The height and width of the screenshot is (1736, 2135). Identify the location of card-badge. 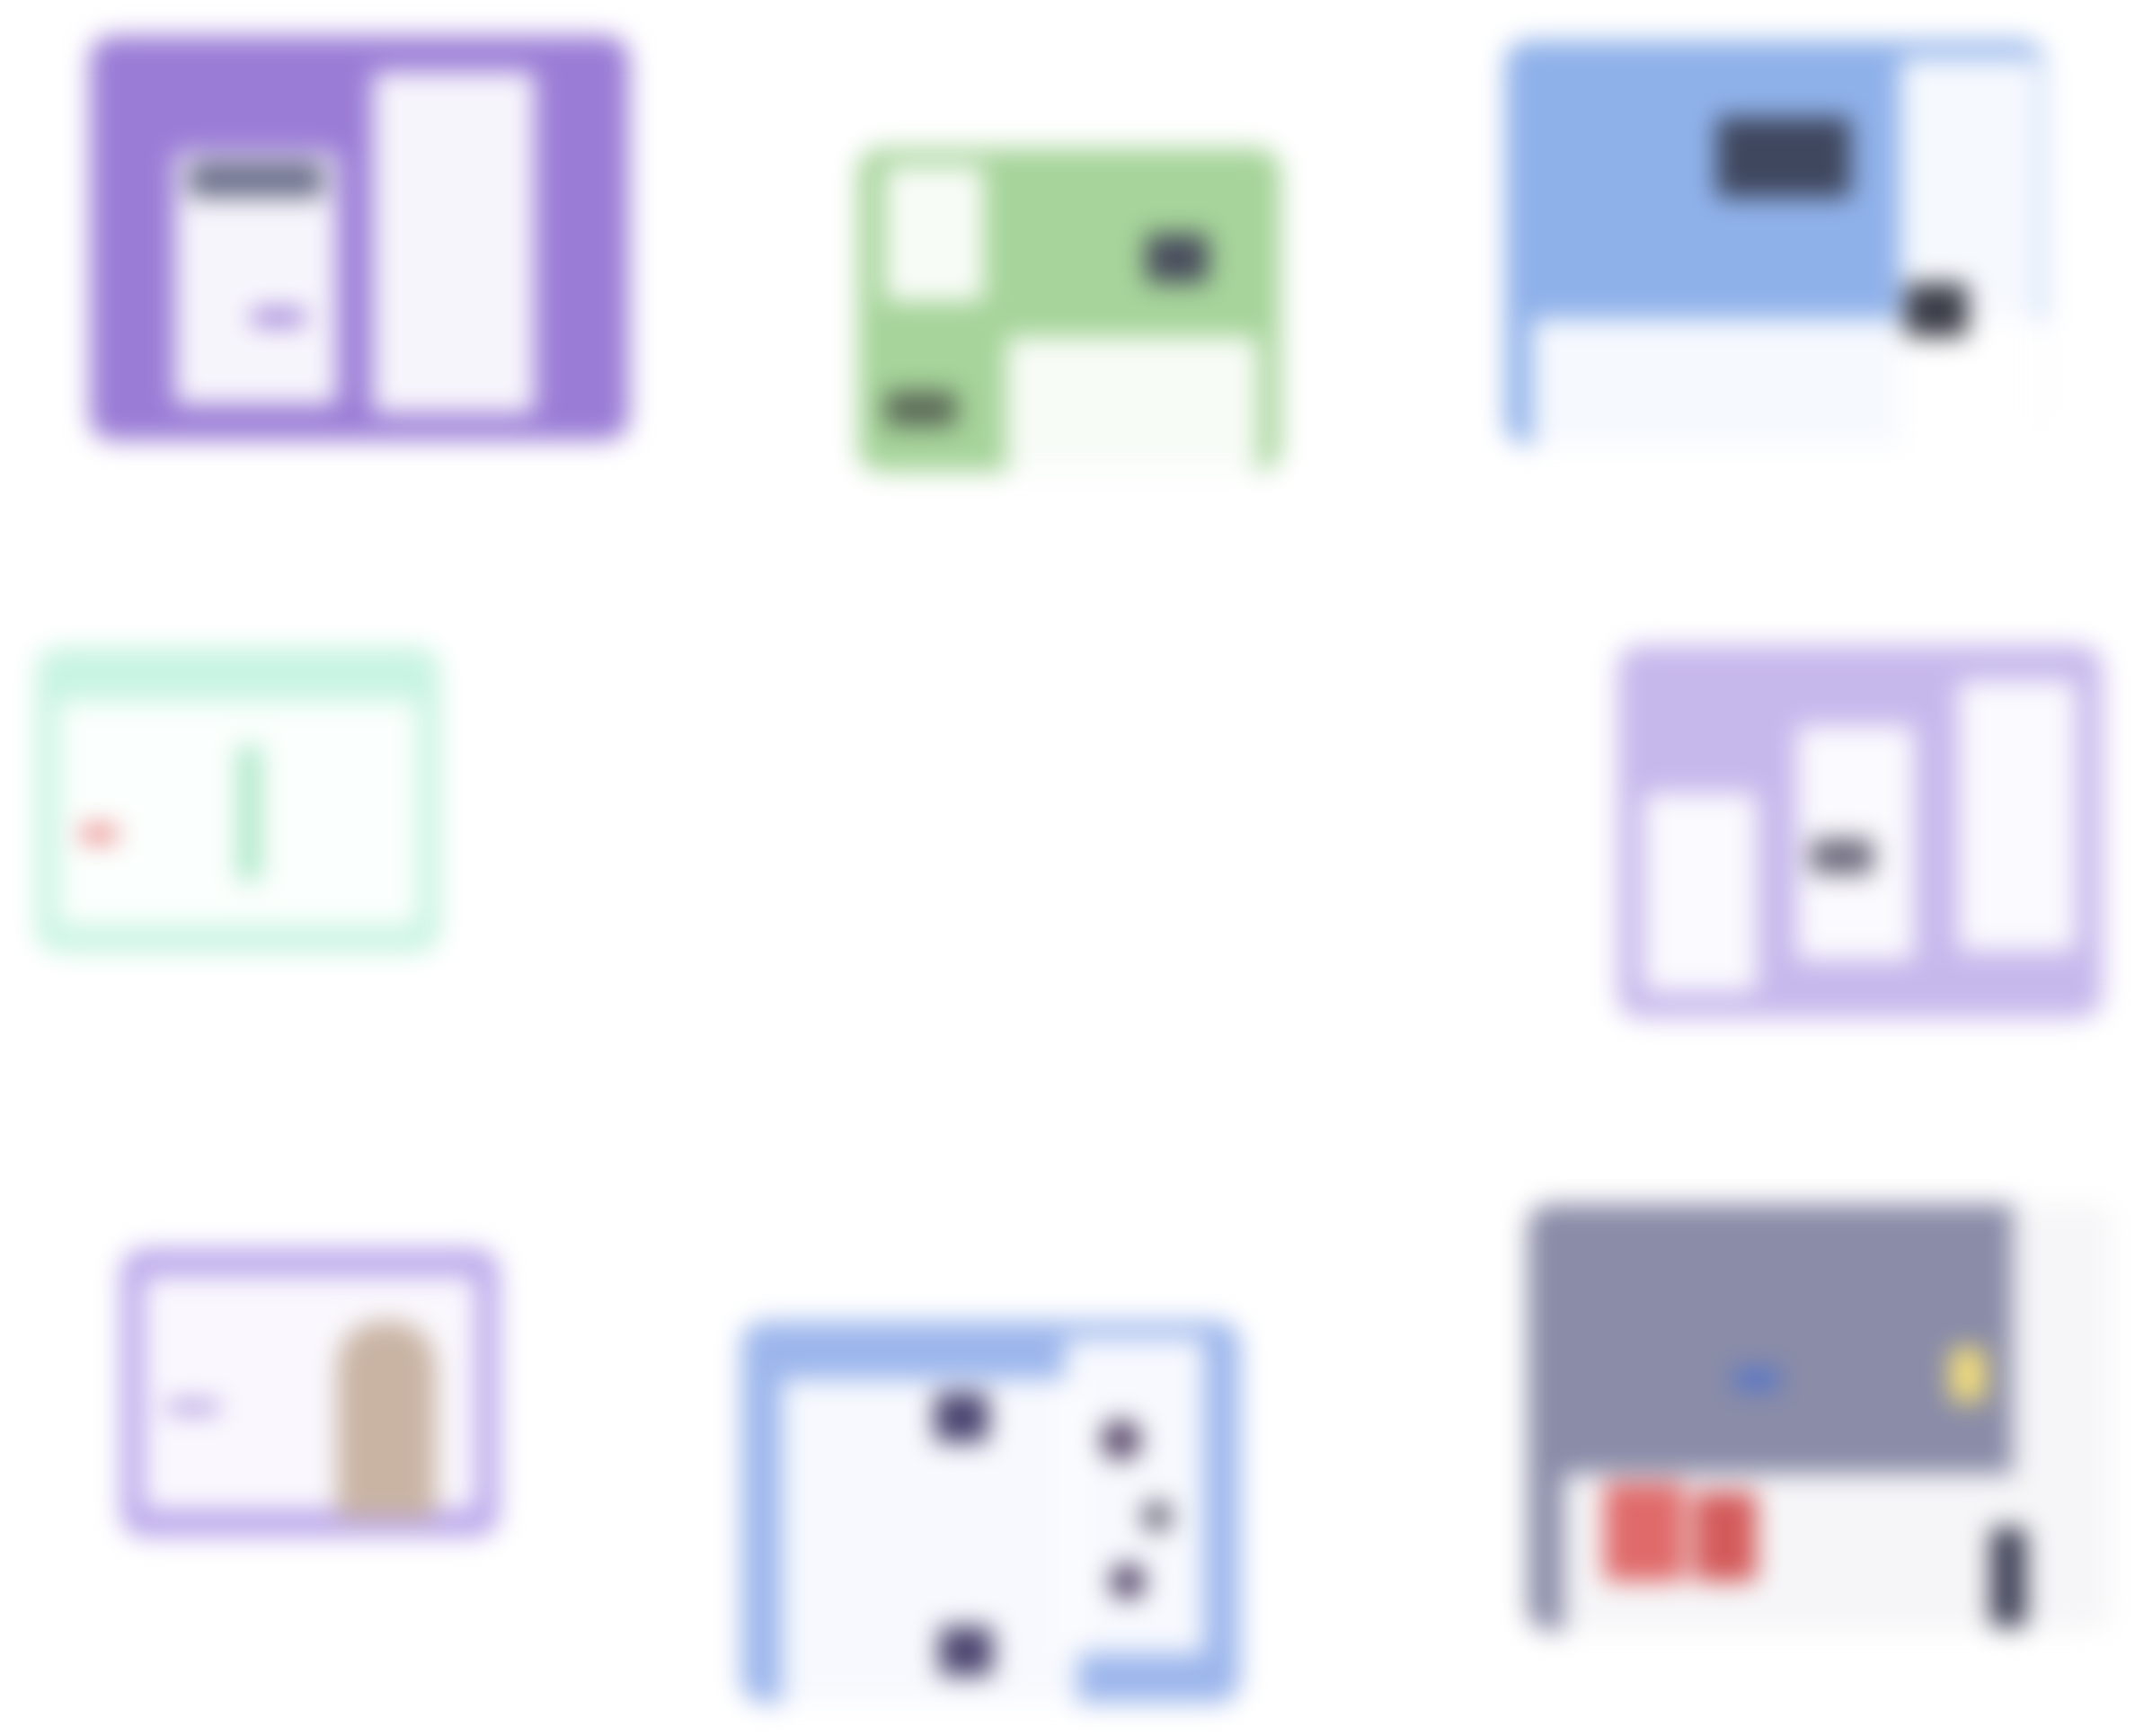
(99, 834).